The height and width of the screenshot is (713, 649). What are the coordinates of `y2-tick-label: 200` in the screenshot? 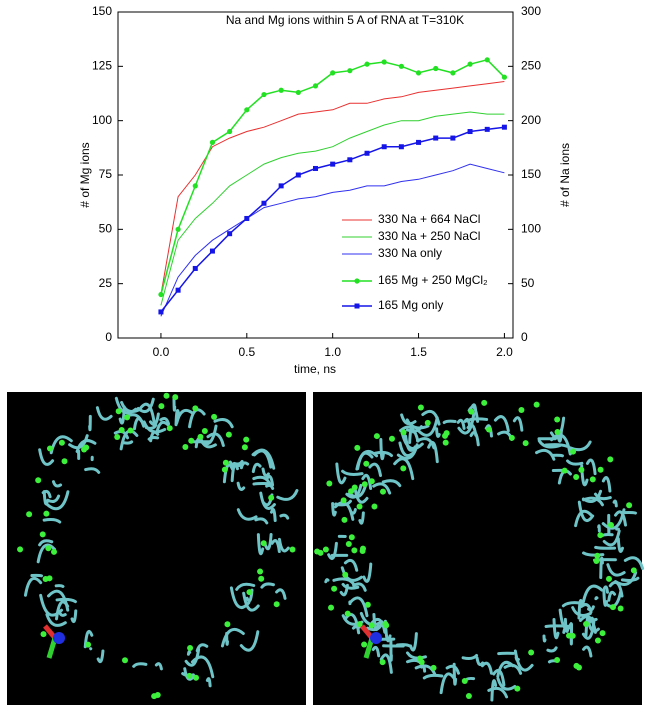 It's located at (531, 120).